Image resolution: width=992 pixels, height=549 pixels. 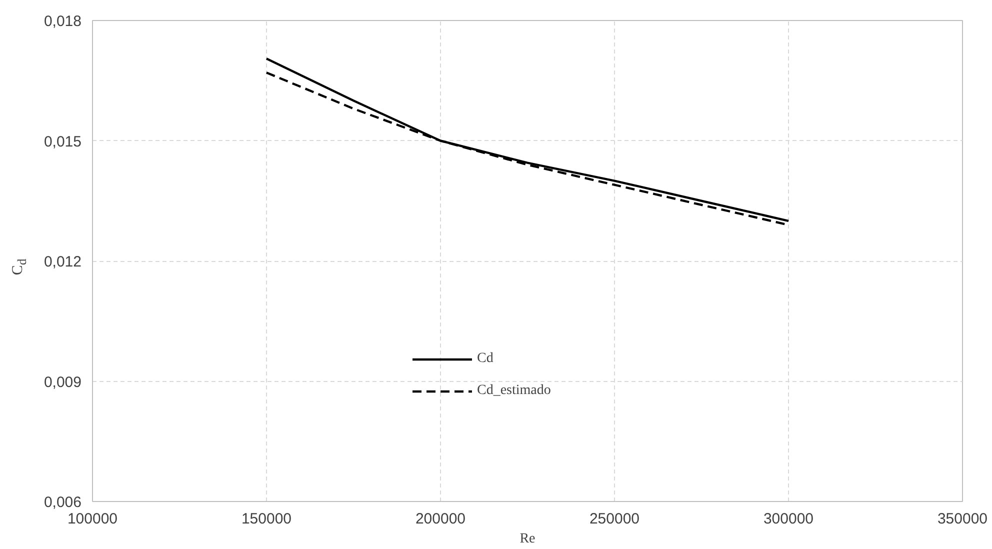 I want to click on x-tick-label: 250000, so click(x=614, y=519).